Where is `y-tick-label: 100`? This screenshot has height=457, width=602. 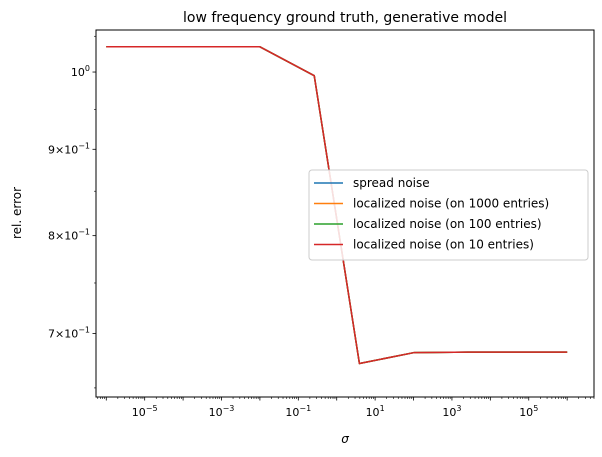
y-tick-label: 100 is located at coordinates (80, 71).